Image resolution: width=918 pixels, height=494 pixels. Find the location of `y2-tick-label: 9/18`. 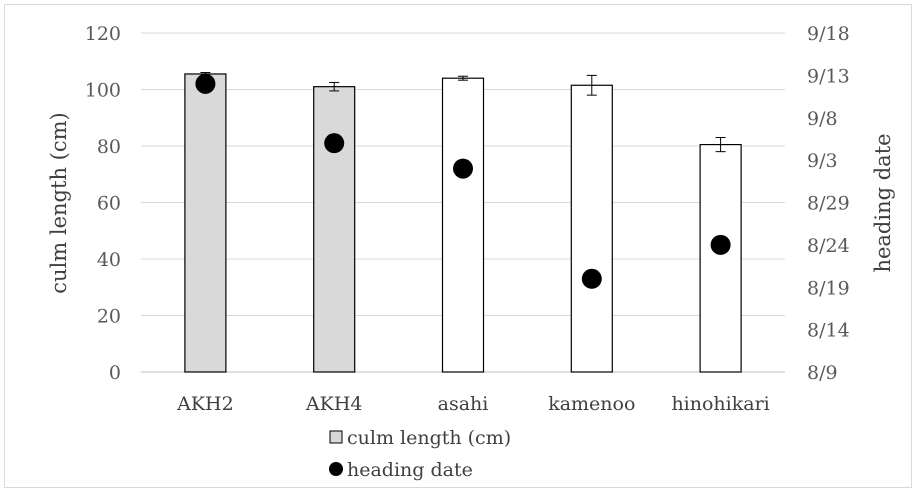

y2-tick-label: 9/18 is located at coordinates (828, 34).